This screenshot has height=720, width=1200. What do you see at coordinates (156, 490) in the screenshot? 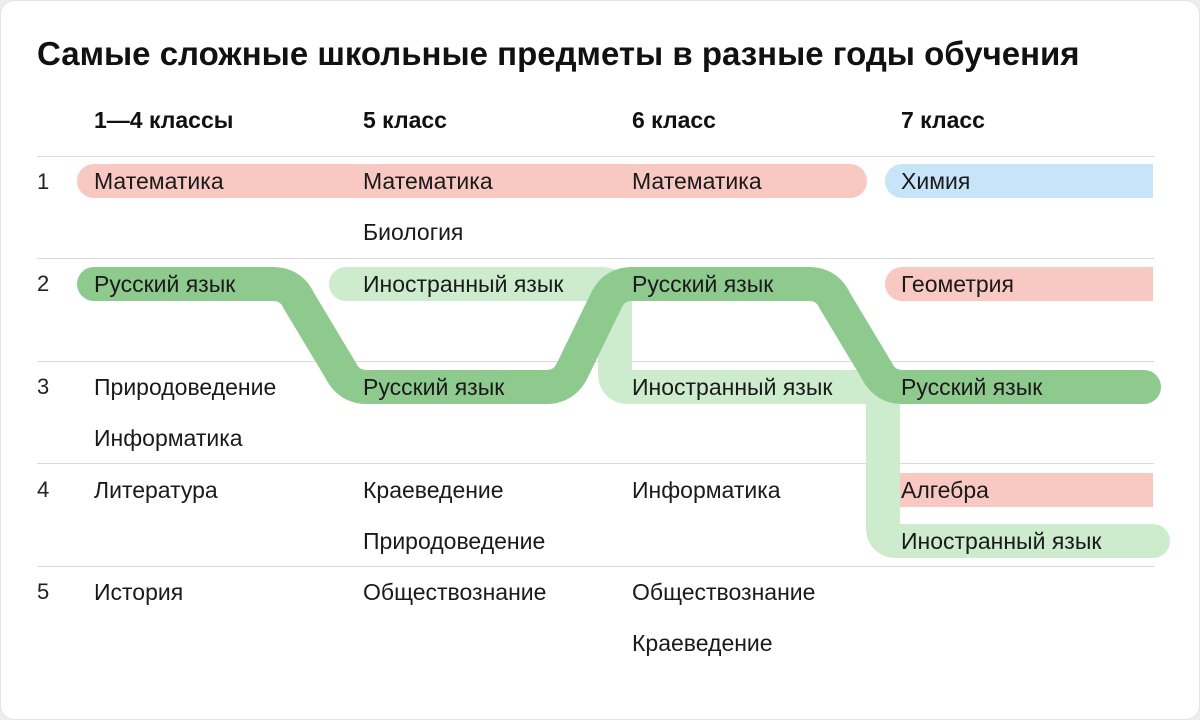
I see `cell-text: Литература` at bounding box center [156, 490].